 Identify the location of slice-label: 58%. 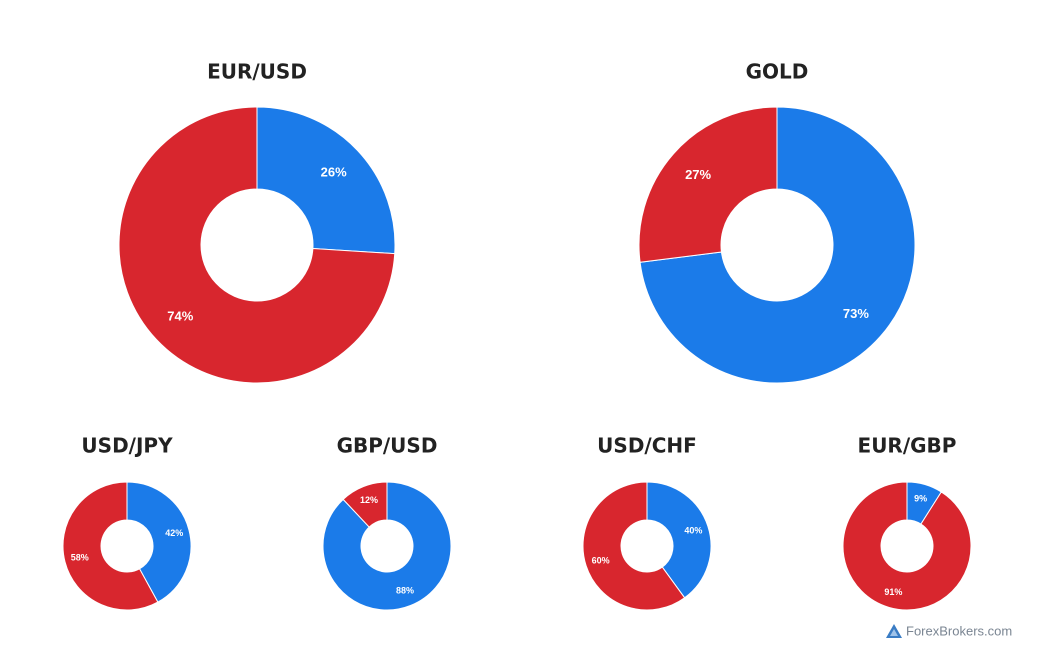
(80, 558).